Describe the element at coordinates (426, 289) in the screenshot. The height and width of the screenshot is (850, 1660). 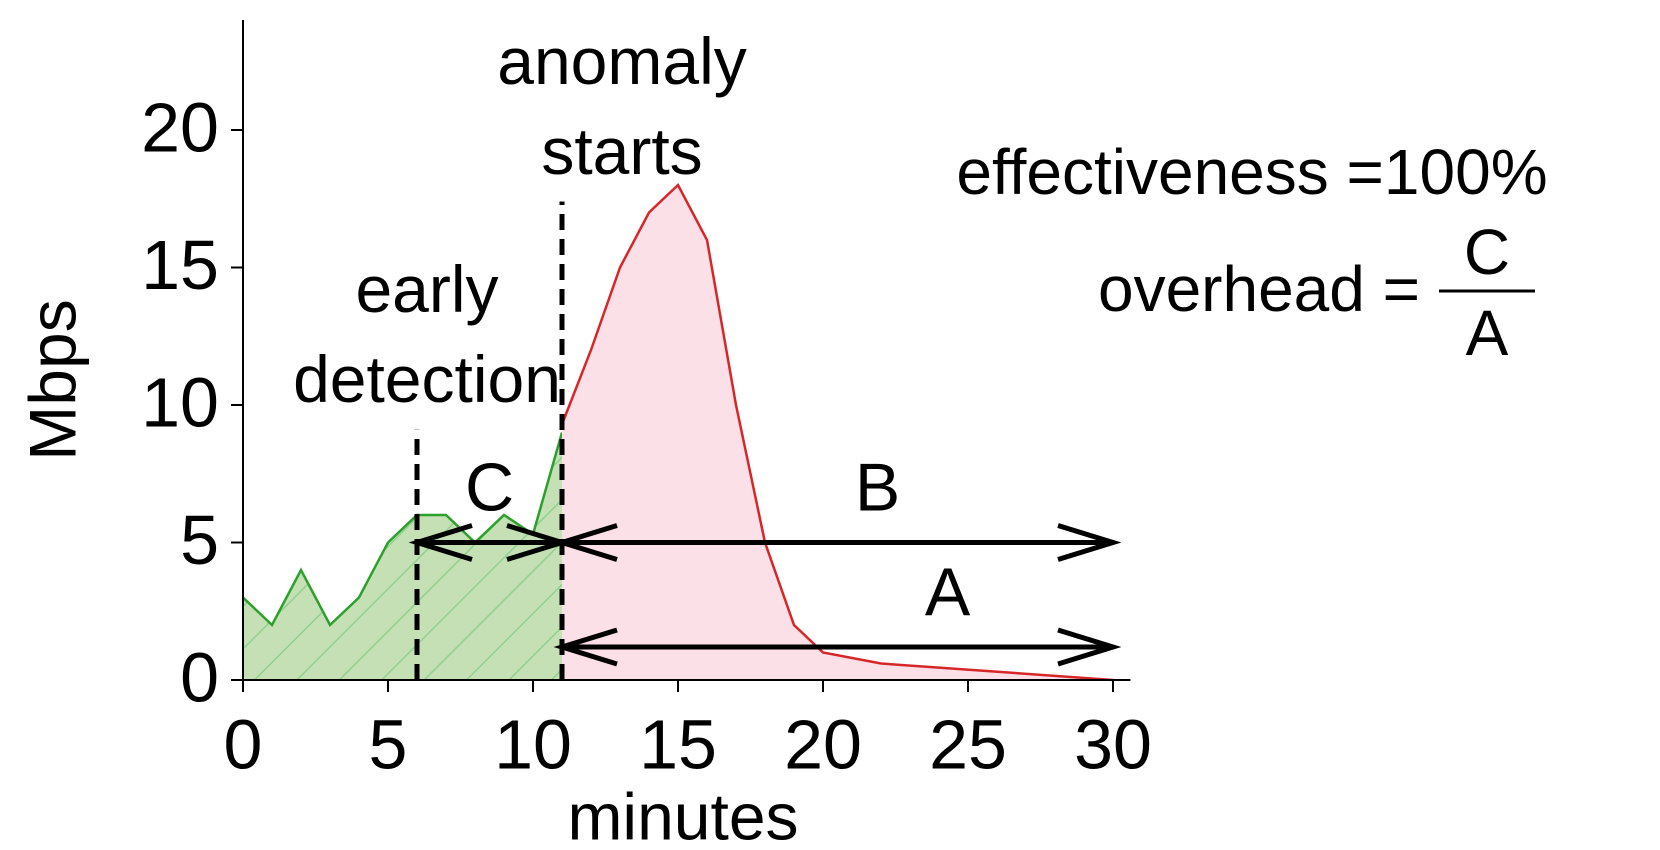
I see `marker-label: early` at that location.